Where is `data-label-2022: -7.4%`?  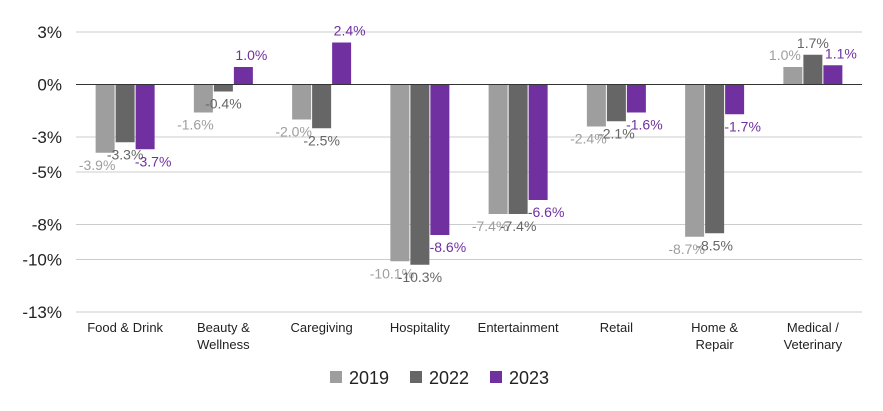
data-label-2022: -7.4% is located at coordinates (518, 226).